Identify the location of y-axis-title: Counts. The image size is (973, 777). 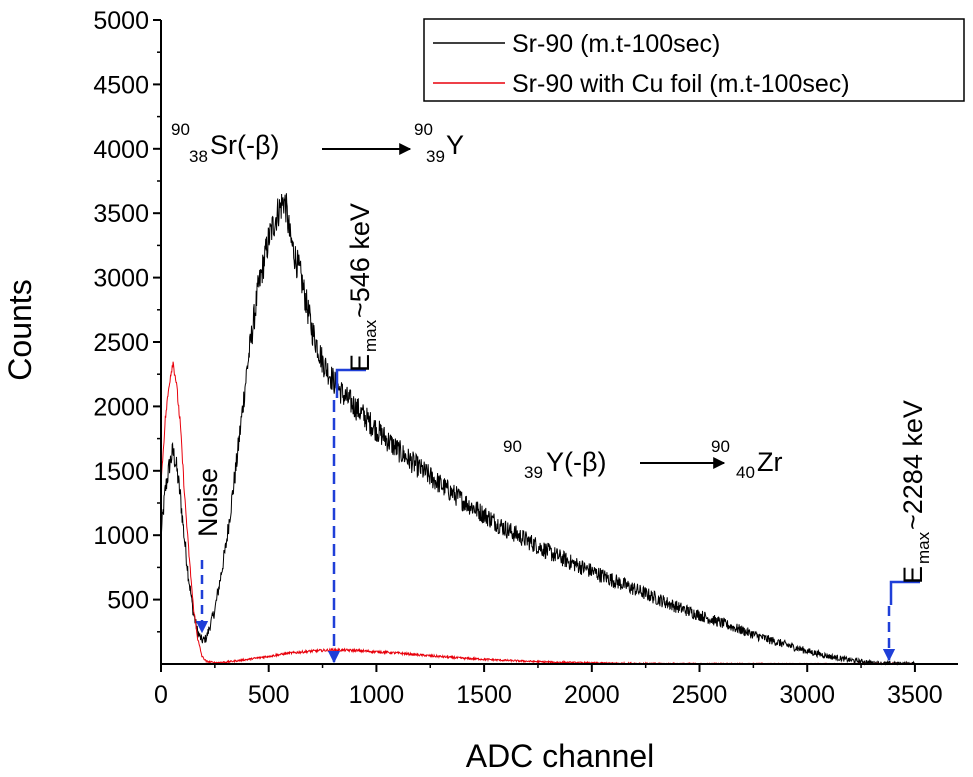
(20, 329).